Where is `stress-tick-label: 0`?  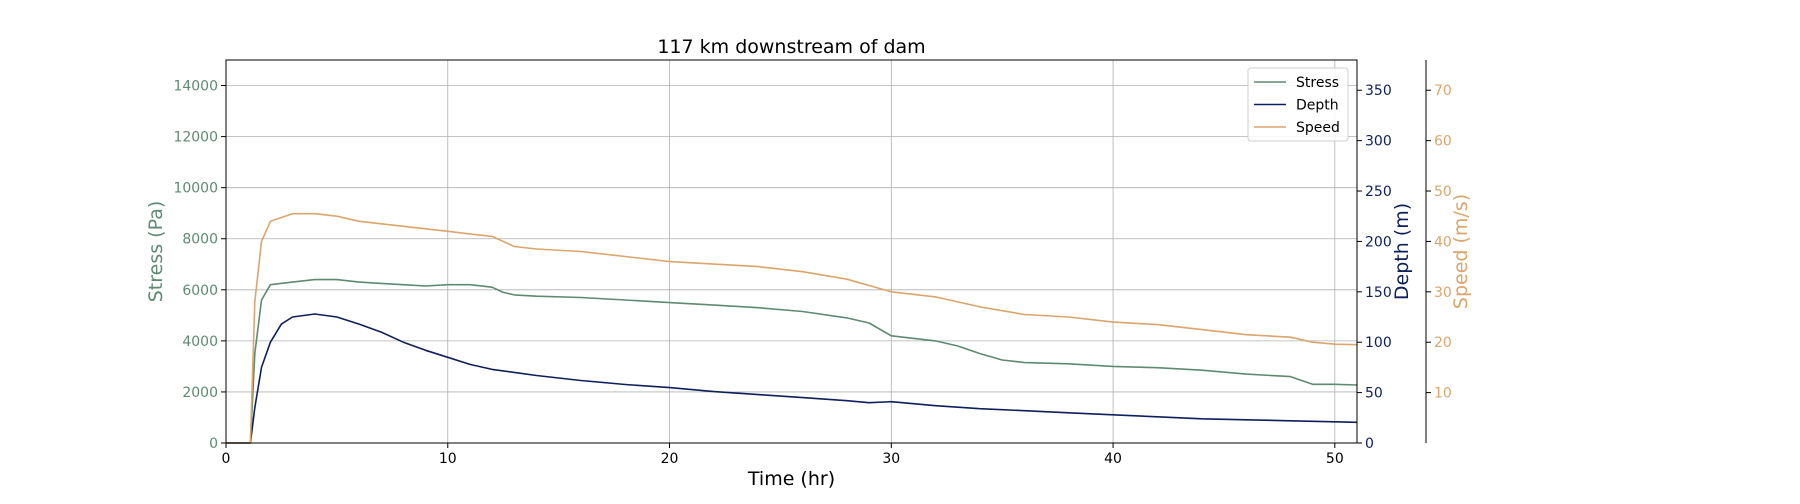 stress-tick-label: 0 is located at coordinates (213, 444).